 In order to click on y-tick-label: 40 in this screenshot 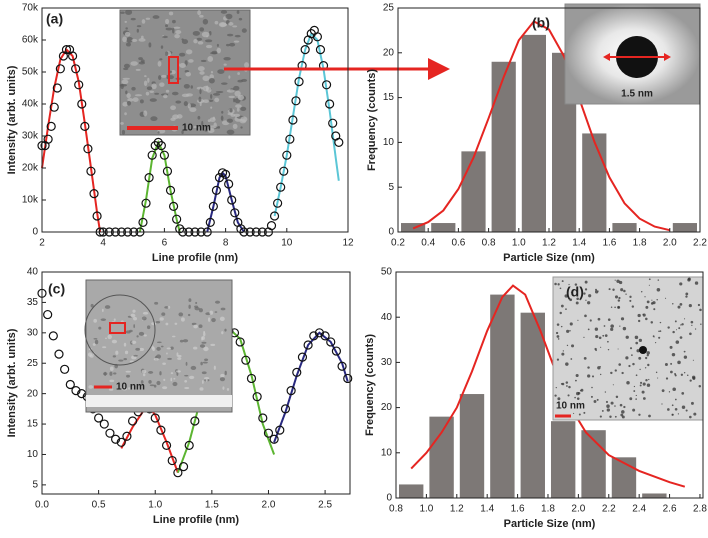, I will do `click(33, 272)`.